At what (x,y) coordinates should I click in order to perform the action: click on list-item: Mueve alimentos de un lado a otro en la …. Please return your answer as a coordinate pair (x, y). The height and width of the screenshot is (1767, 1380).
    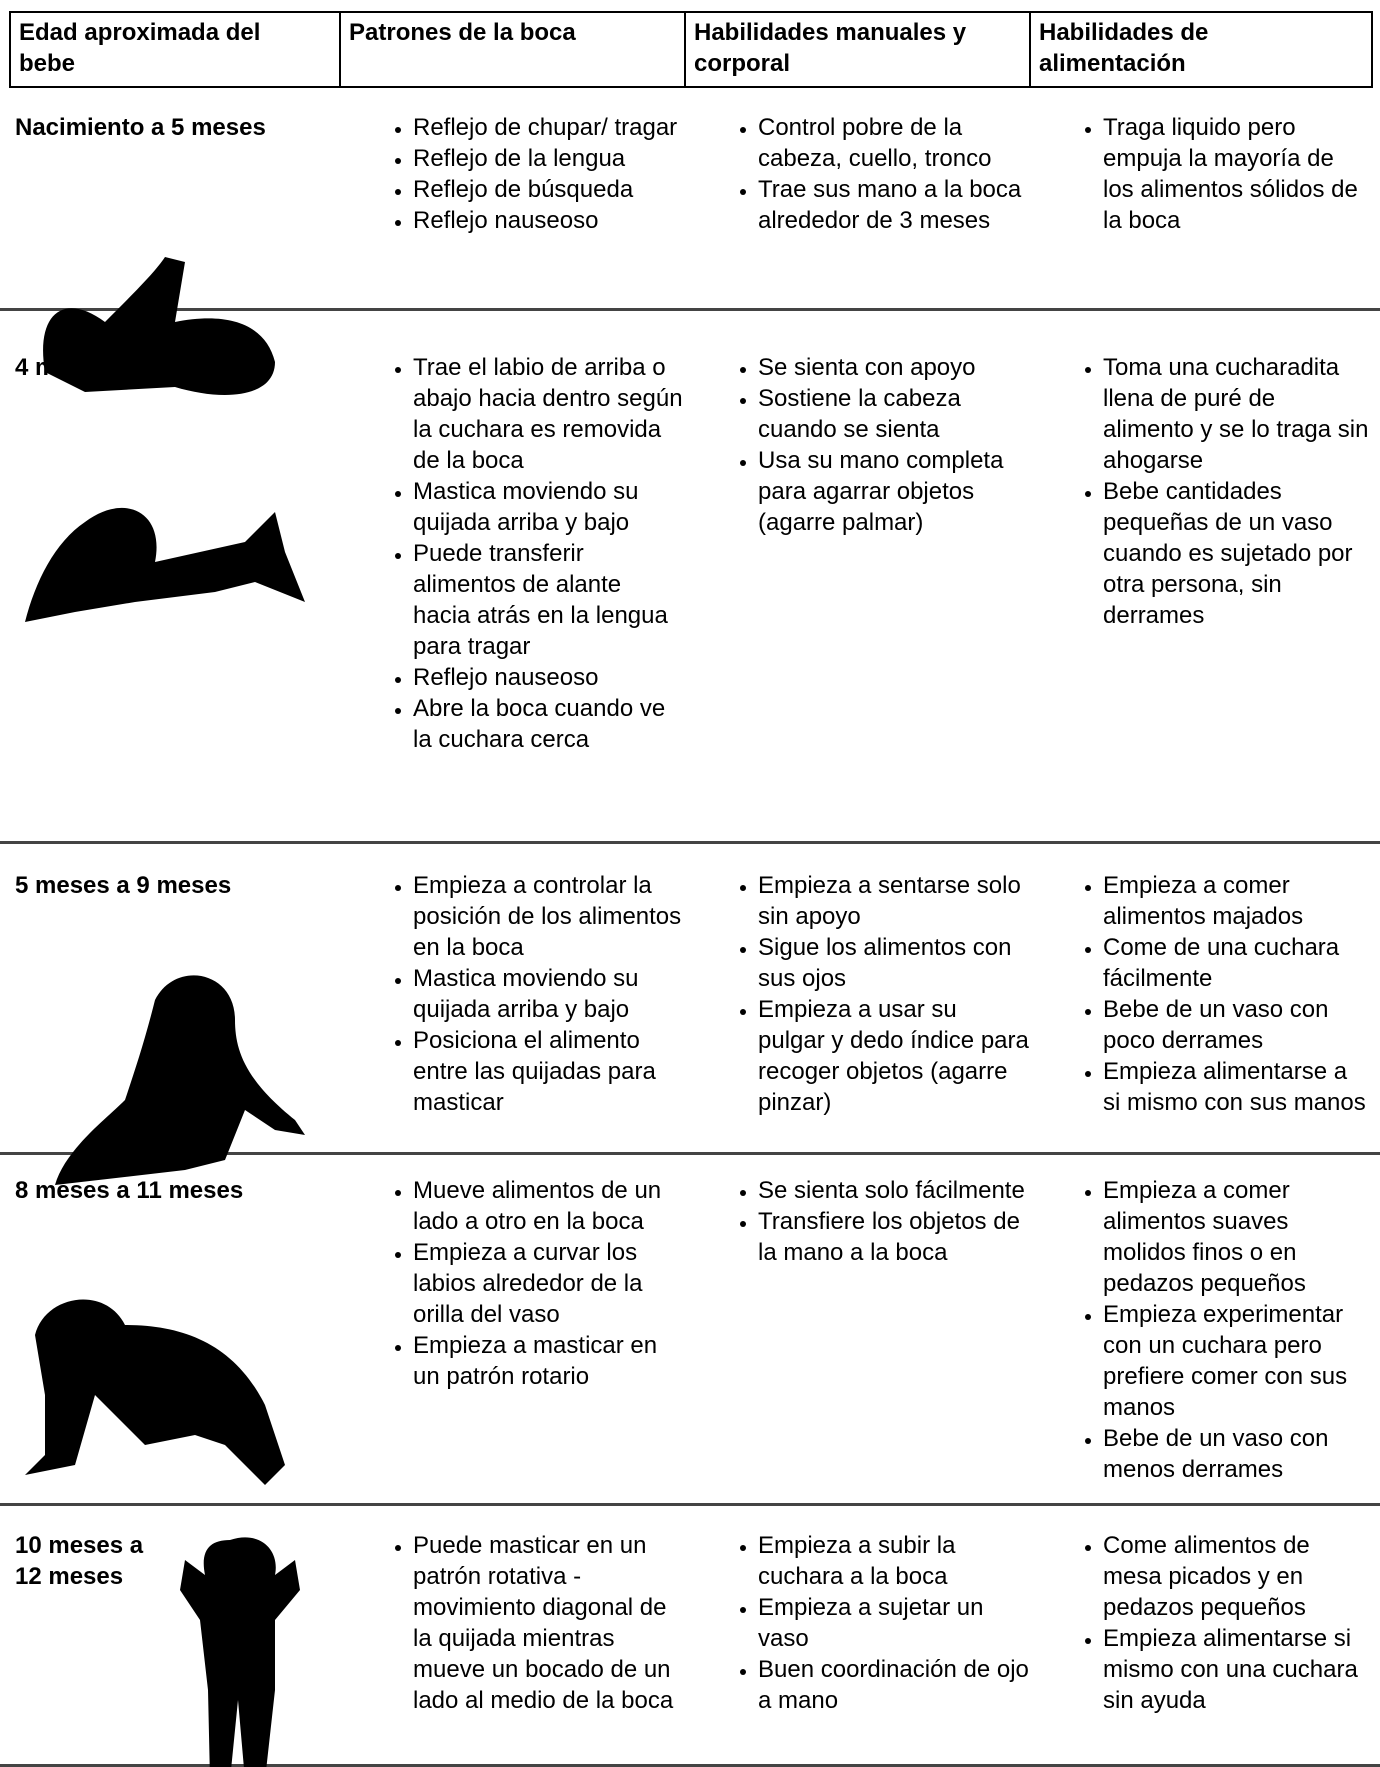
    Looking at the image, I should click on (548, 1206).